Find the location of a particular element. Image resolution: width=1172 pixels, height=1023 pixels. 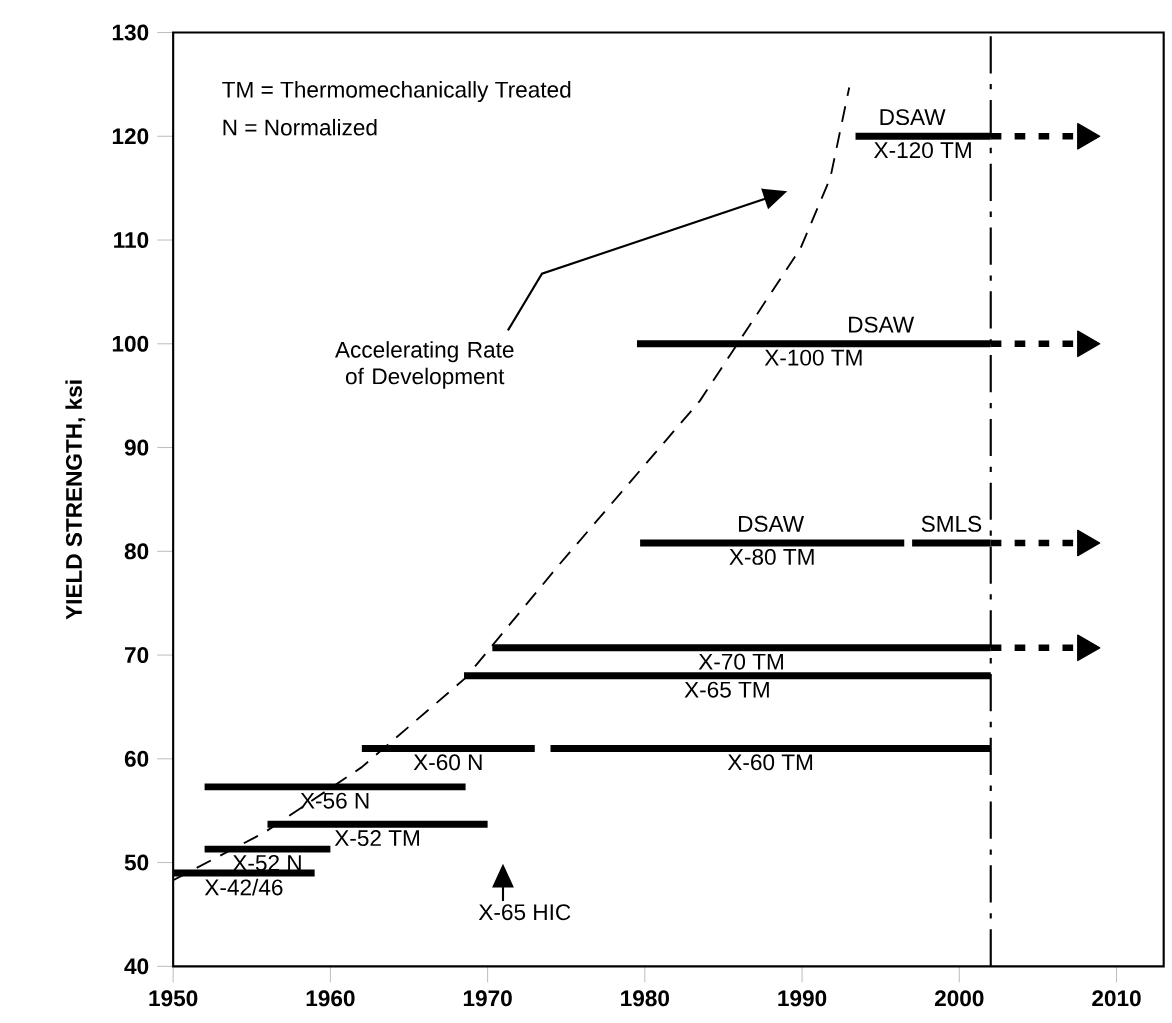

x-tick-label: 1970 is located at coordinates (487, 998).